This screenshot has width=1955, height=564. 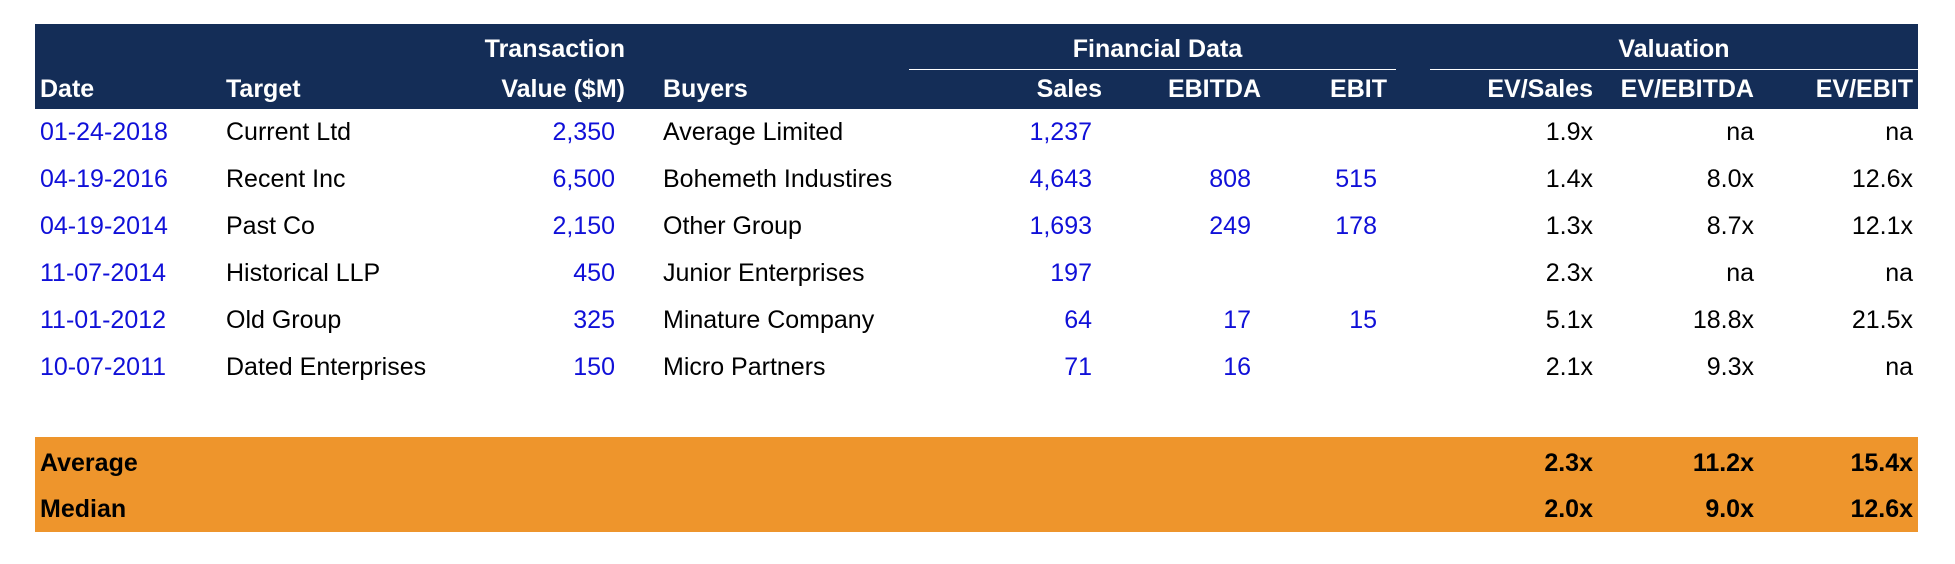 What do you see at coordinates (270, 226) in the screenshot?
I see `cell-target: Past Co` at bounding box center [270, 226].